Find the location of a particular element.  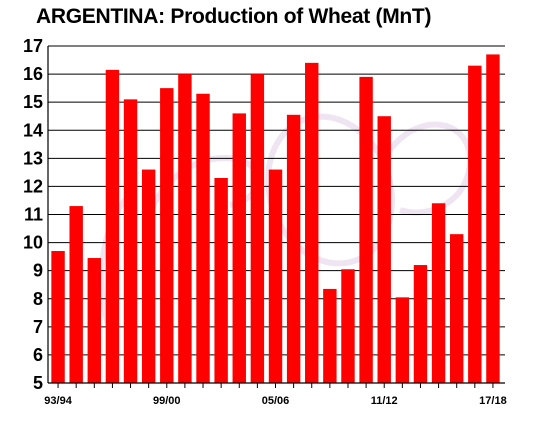

y-tick-label: 14 is located at coordinates (33, 130).